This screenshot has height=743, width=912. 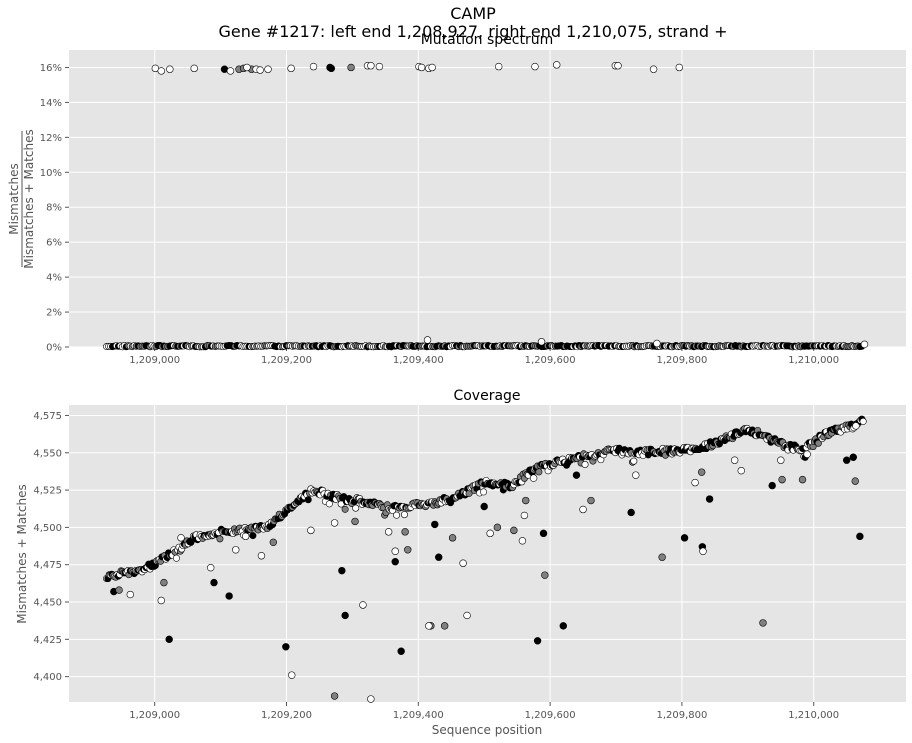 I want to click on mutation-ytick-label: 2%, so click(x=54, y=313).